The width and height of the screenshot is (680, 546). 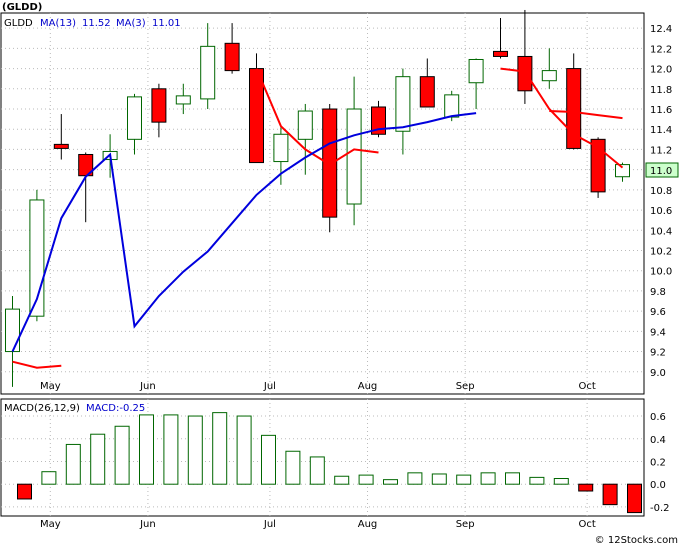 What do you see at coordinates (658, 332) in the screenshot?
I see `price-tick-label: 9.4` at bounding box center [658, 332].